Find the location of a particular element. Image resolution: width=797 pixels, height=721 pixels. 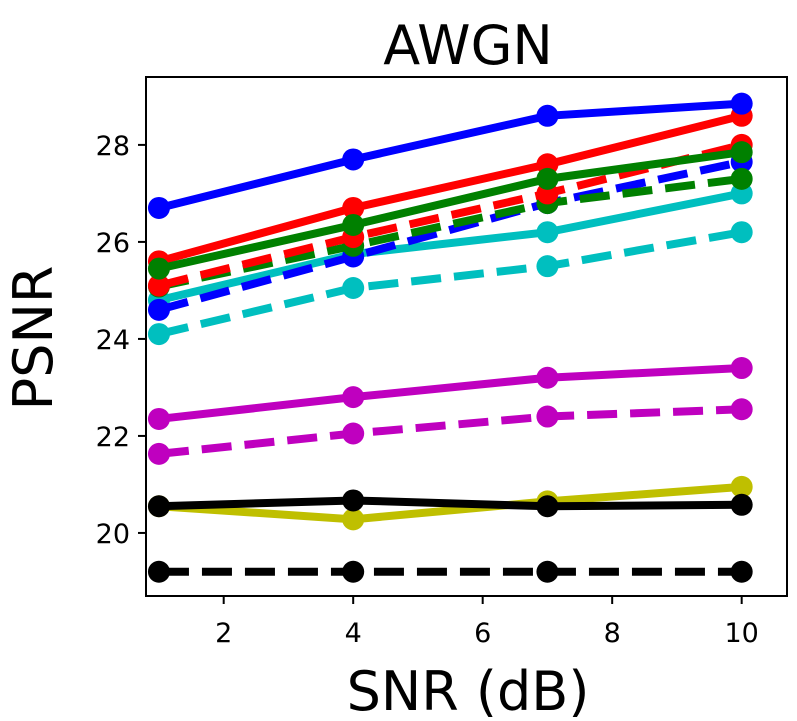

series-green-solid is located at coordinates (450, 210).